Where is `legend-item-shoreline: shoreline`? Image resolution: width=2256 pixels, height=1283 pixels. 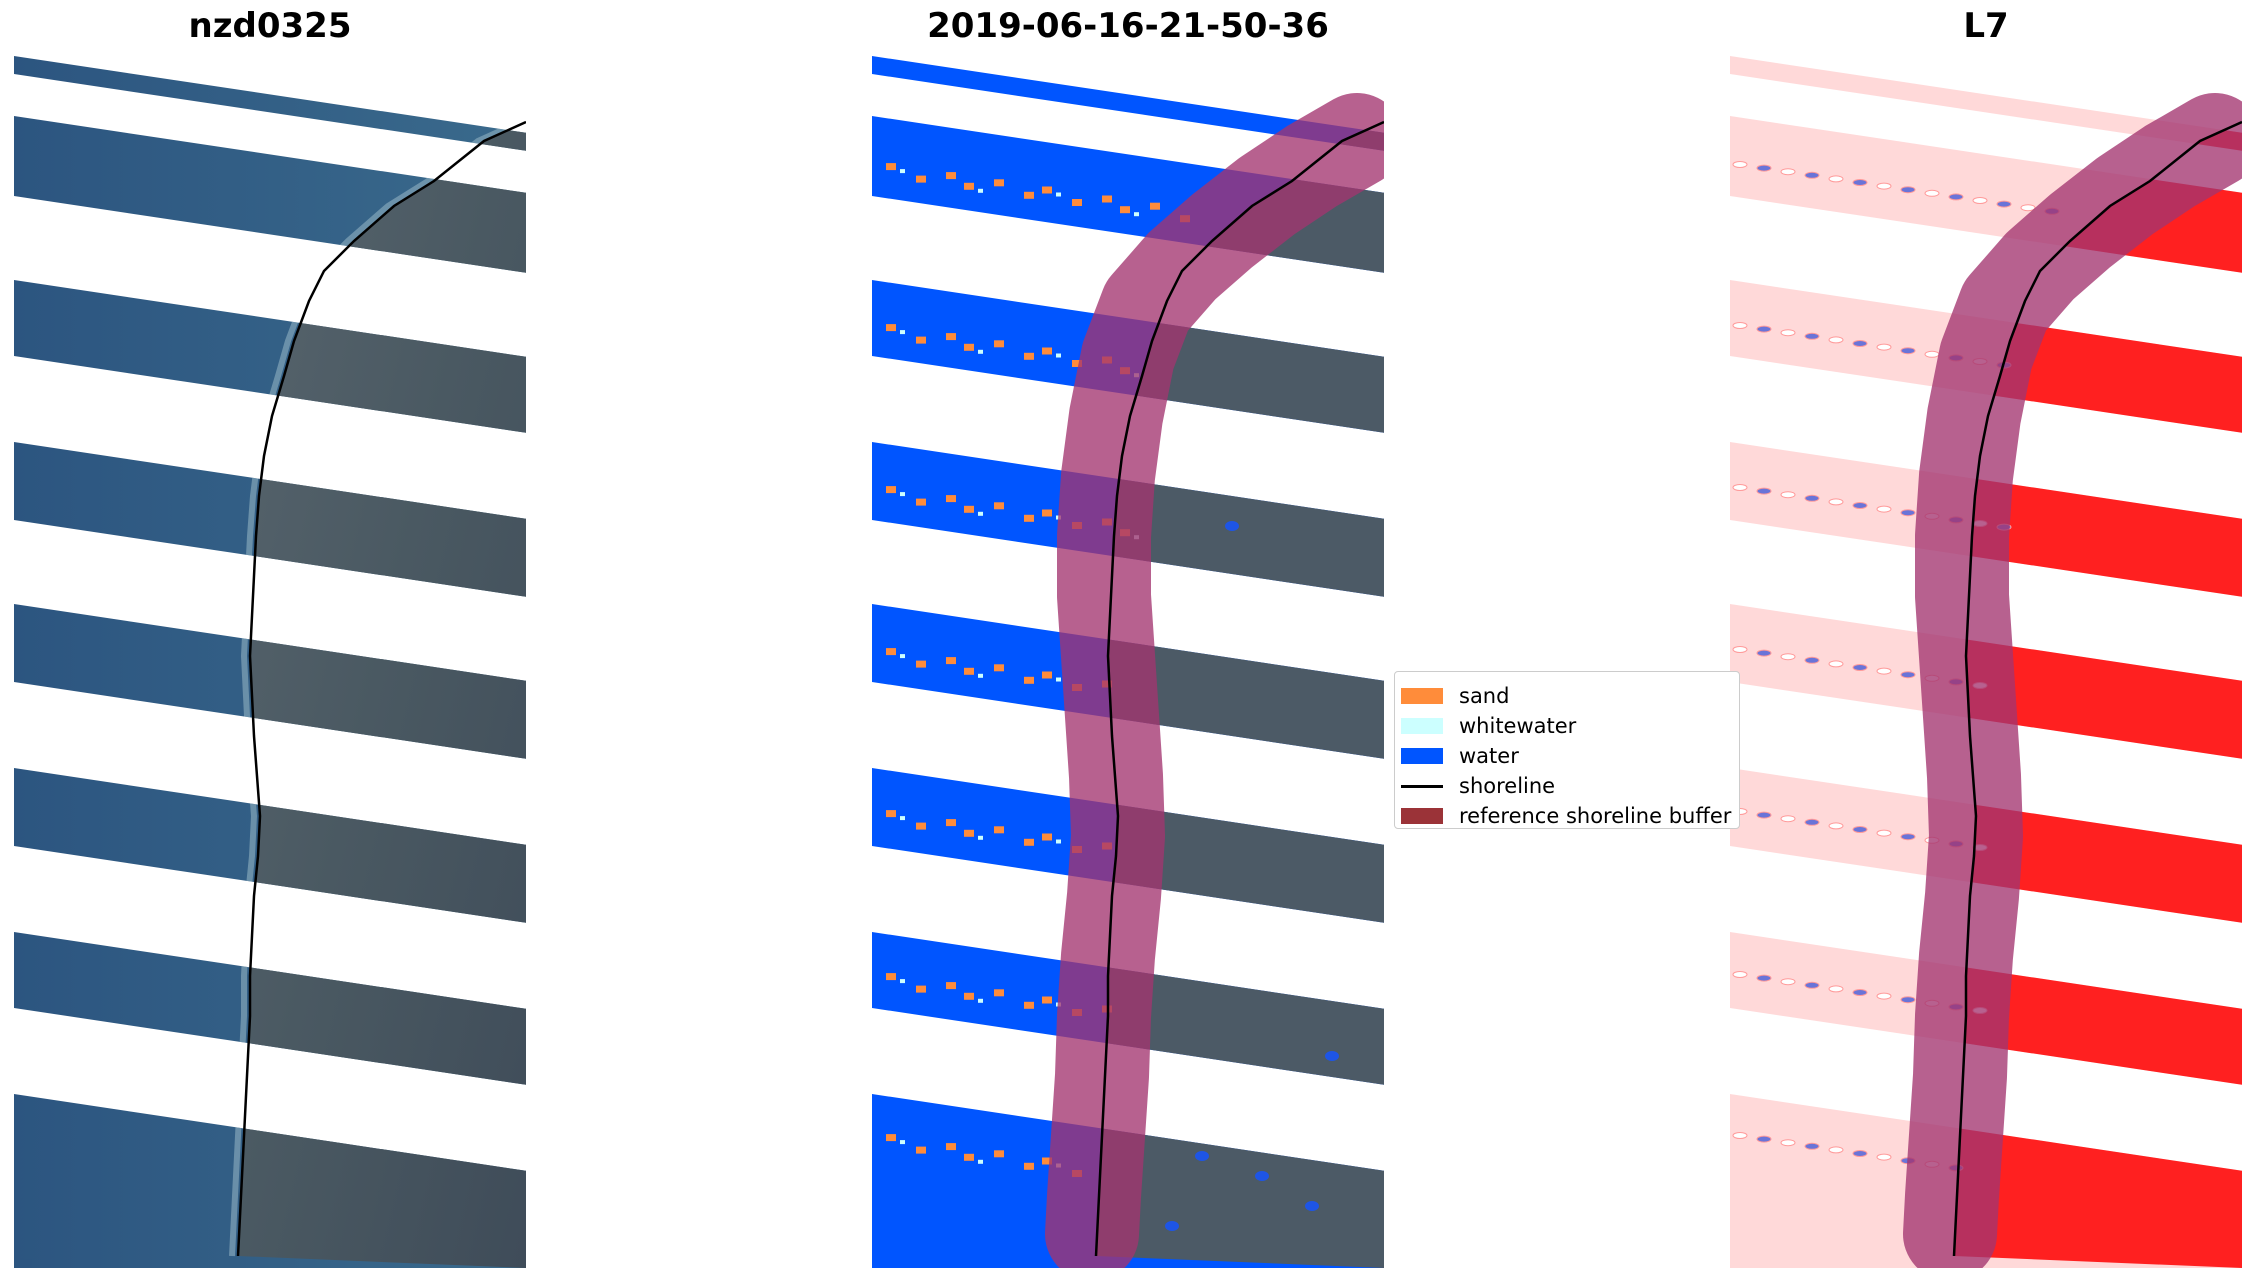
legend-item-shoreline: shoreline is located at coordinates (1478, 786).